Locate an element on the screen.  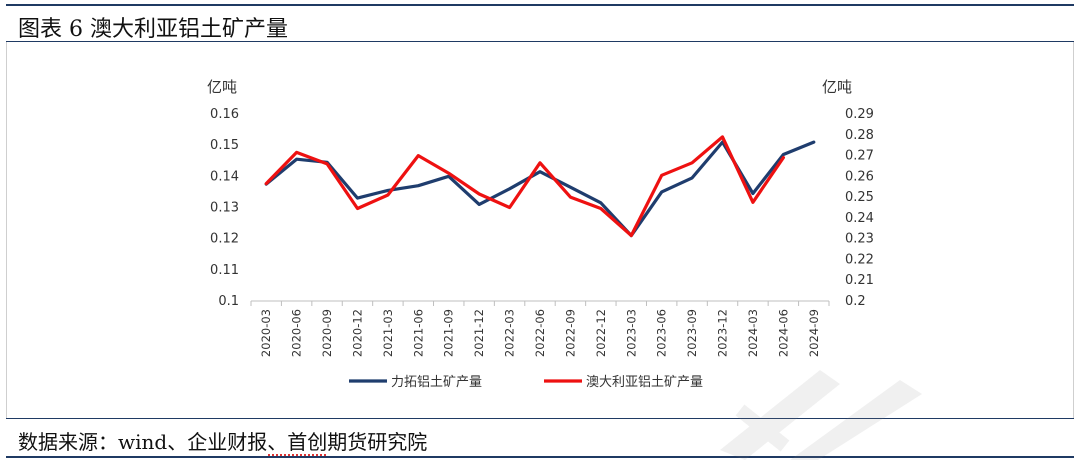
x-tick-label: 2023-12 is located at coordinates (723, 333).